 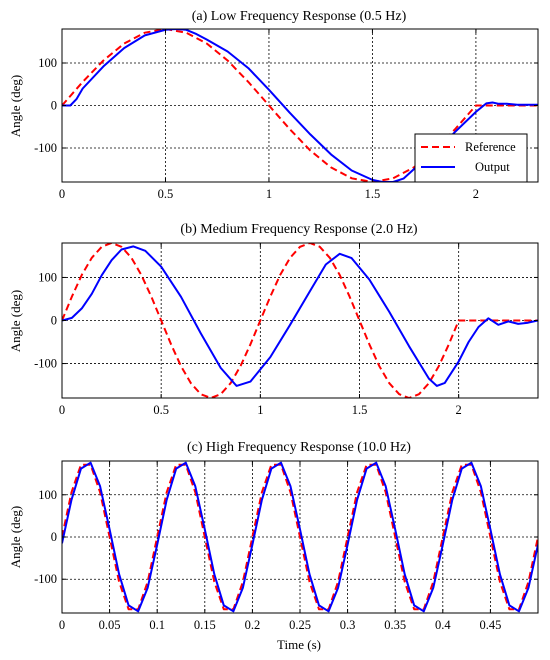 What do you see at coordinates (253, 625) in the screenshot?
I see `x-tick-label: 0.2` at bounding box center [253, 625].